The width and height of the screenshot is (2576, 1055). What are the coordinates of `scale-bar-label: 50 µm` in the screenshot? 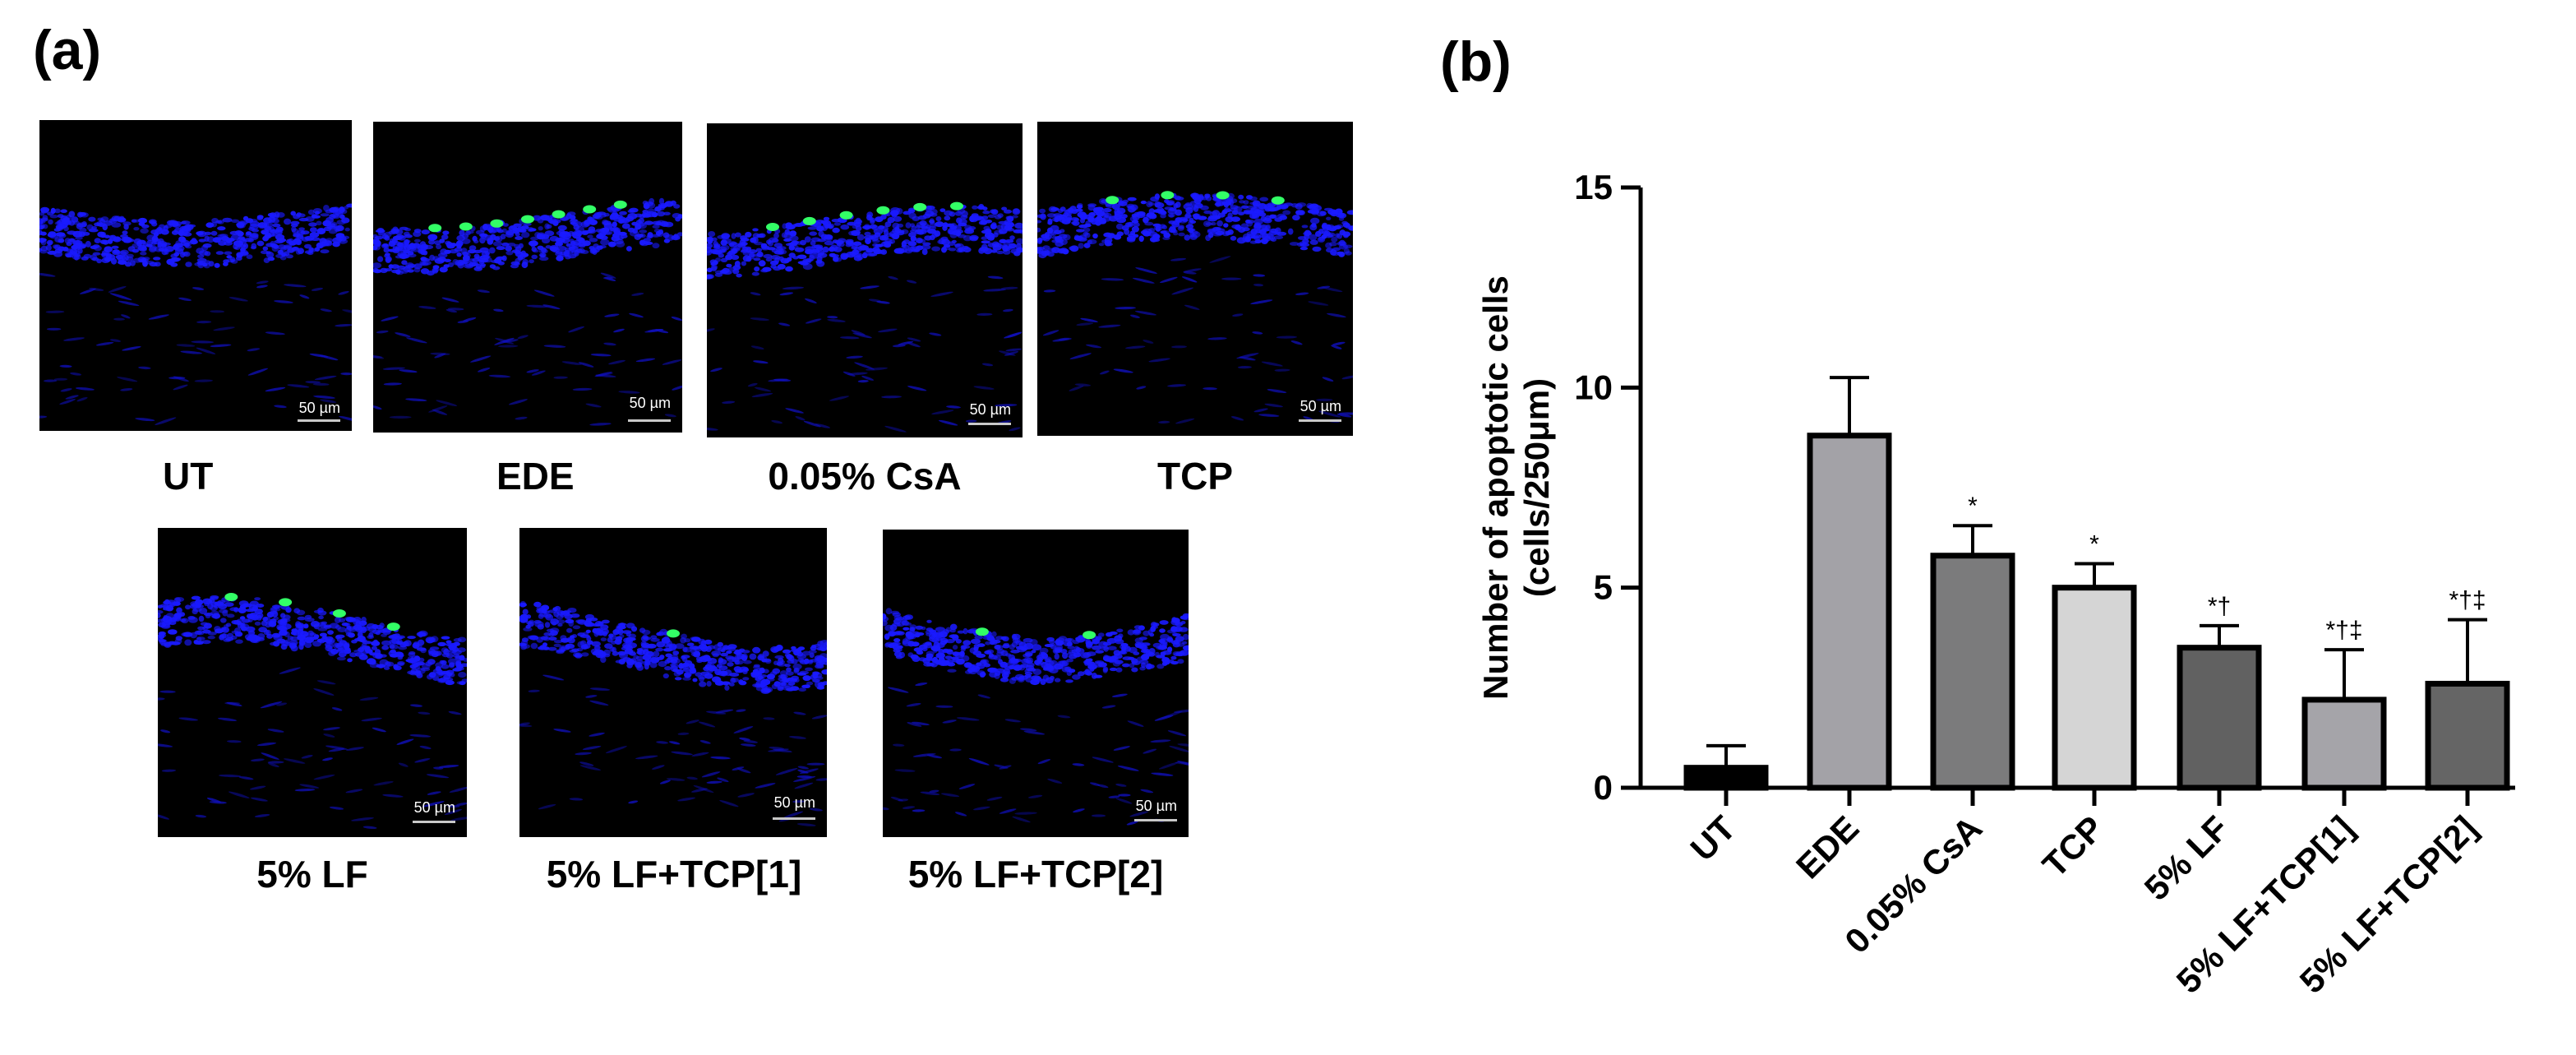 It's located at (1320, 406).